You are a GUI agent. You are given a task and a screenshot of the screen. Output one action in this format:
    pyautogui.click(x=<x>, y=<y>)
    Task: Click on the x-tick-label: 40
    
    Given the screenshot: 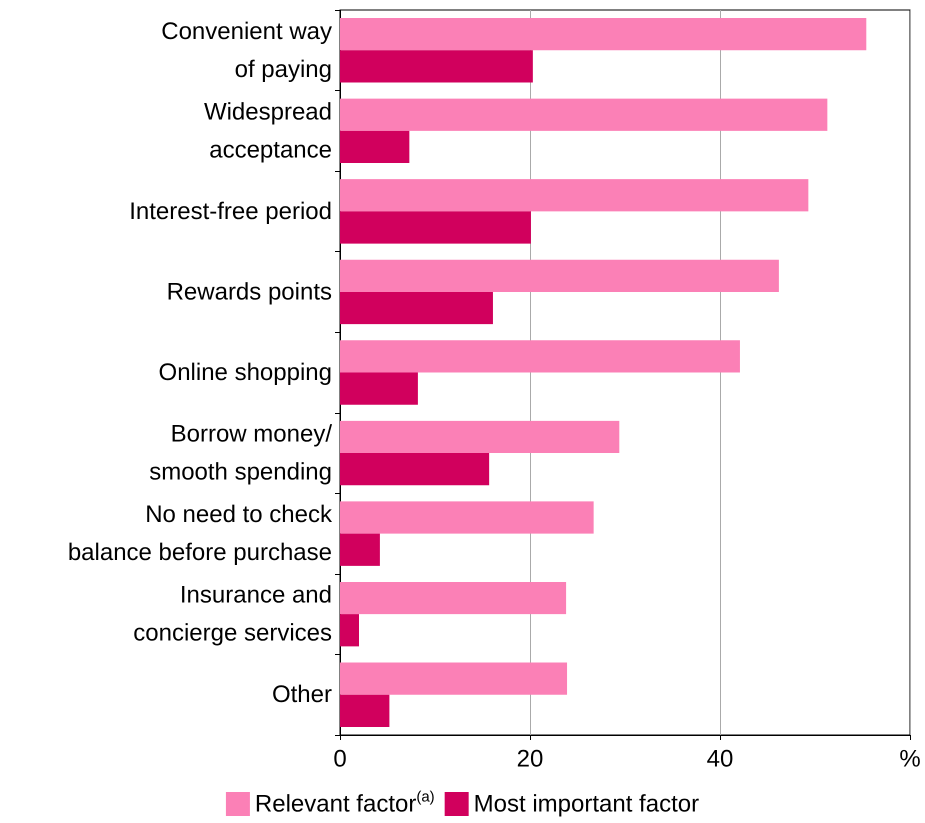 What is the action you would take?
    pyautogui.click(x=720, y=759)
    